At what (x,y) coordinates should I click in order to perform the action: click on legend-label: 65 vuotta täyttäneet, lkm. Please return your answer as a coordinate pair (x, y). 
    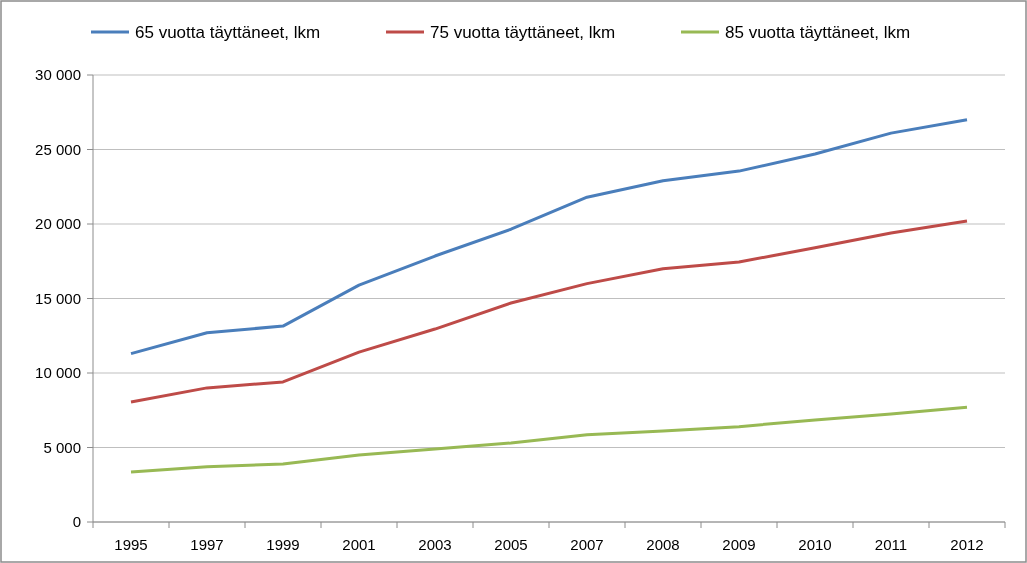
    Looking at the image, I should click on (228, 32).